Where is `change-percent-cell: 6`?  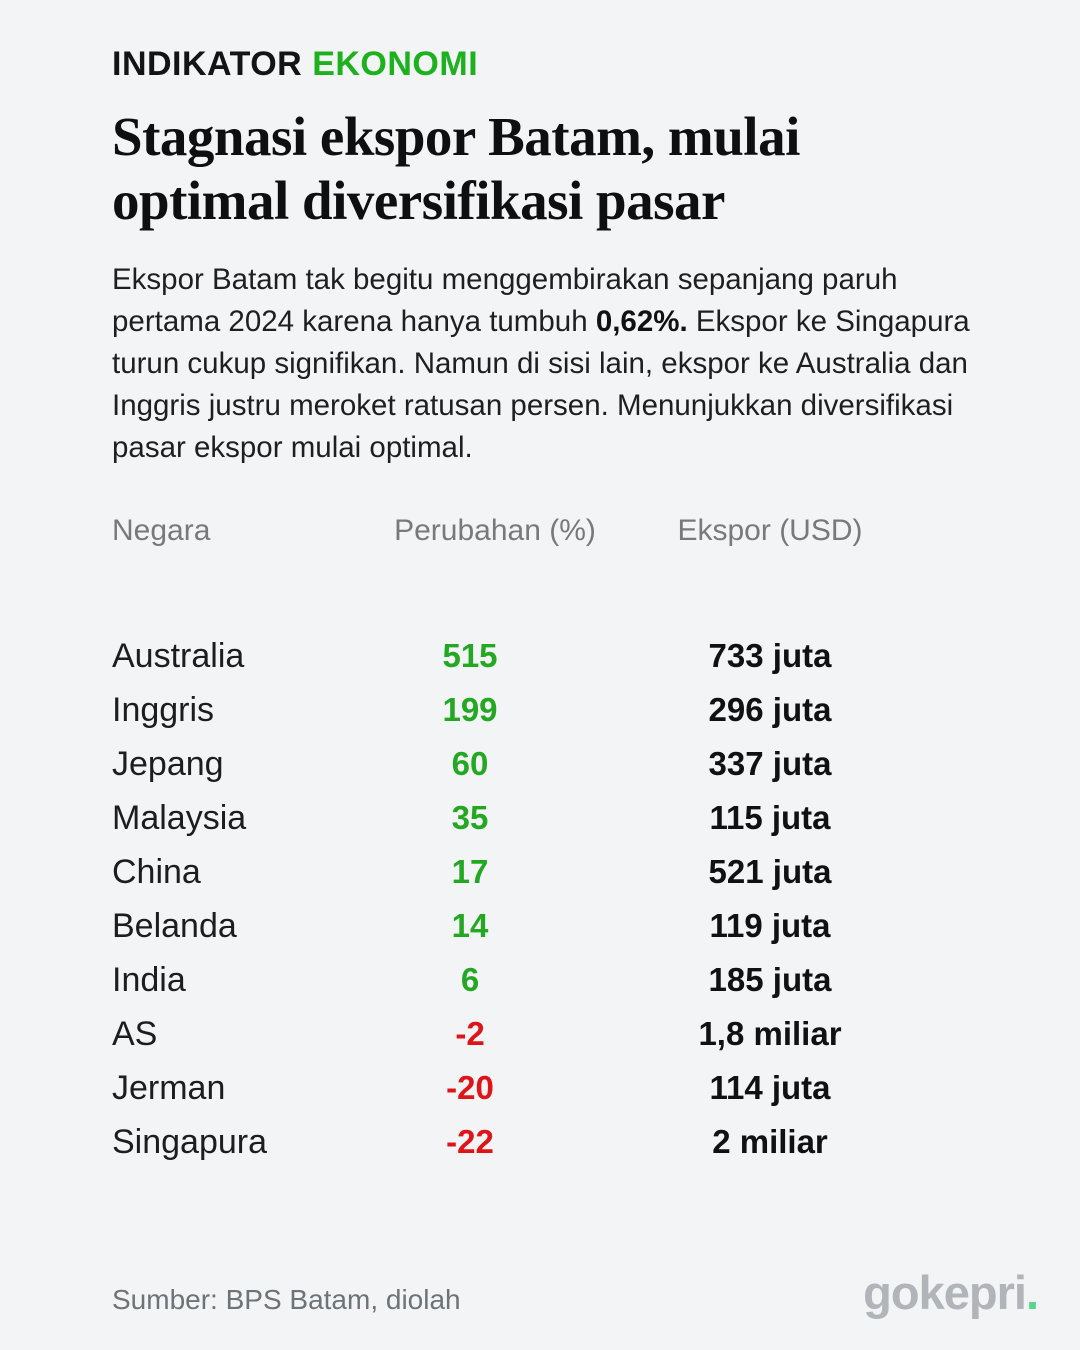
change-percent-cell: 6 is located at coordinates (470, 980).